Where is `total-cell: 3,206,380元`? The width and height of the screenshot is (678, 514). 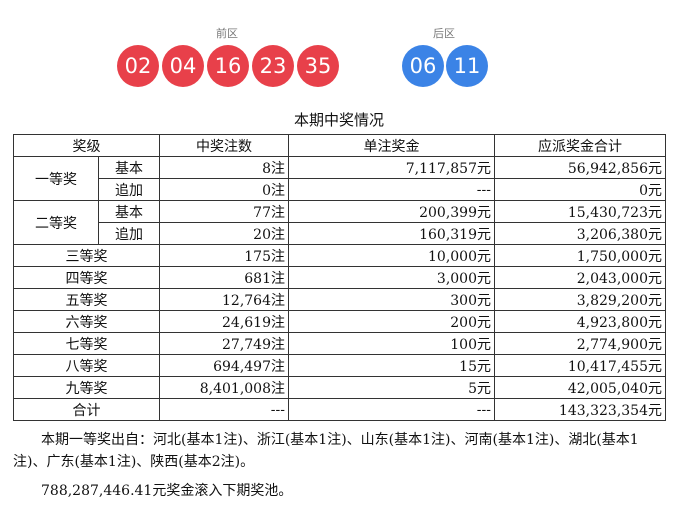 total-cell: 3,206,380元 is located at coordinates (580, 233).